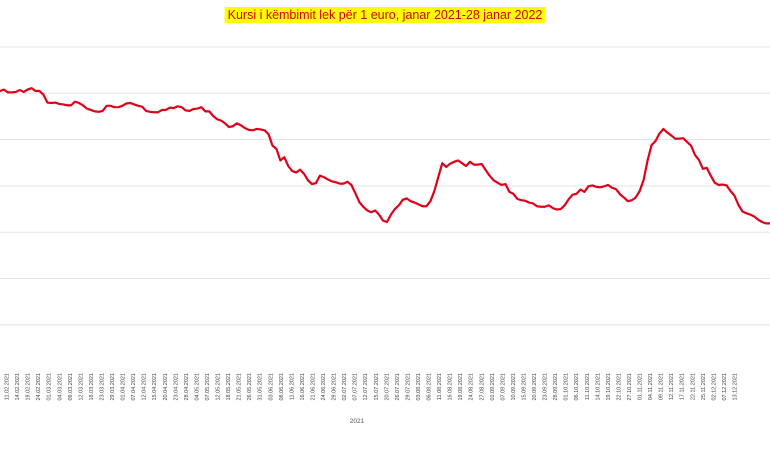 This screenshot has width=770, height=470. Describe the element at coordinates (18, 387) in the screenshot. I see `x-tick-label: 14.02.2021` at that location.